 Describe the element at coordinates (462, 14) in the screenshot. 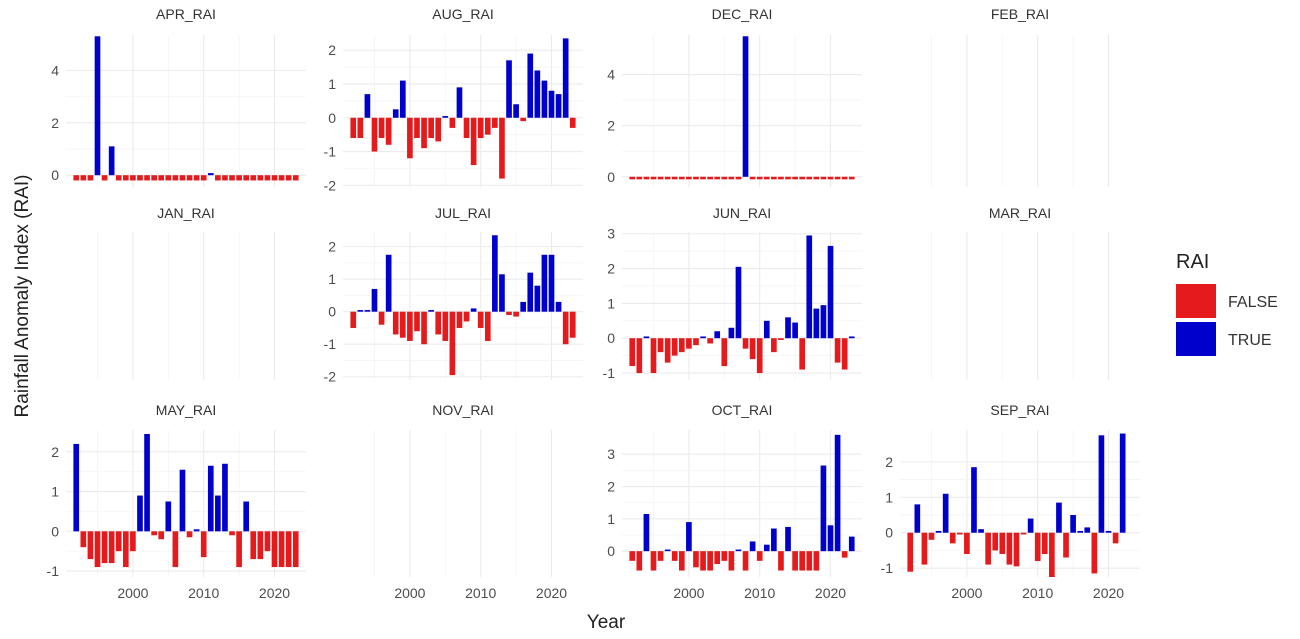

I see `facet-title: AUG_RAI` at that location.